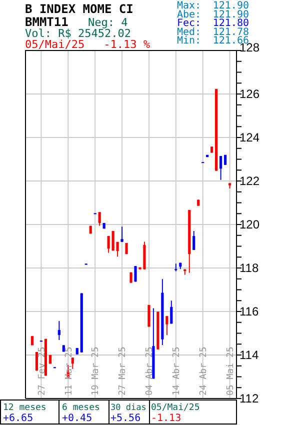 The height and width of the screenshot is (425, 285). Describe the element at coordinates (81, 408) in the screenshot. I see `text: 6 meses` at that location.